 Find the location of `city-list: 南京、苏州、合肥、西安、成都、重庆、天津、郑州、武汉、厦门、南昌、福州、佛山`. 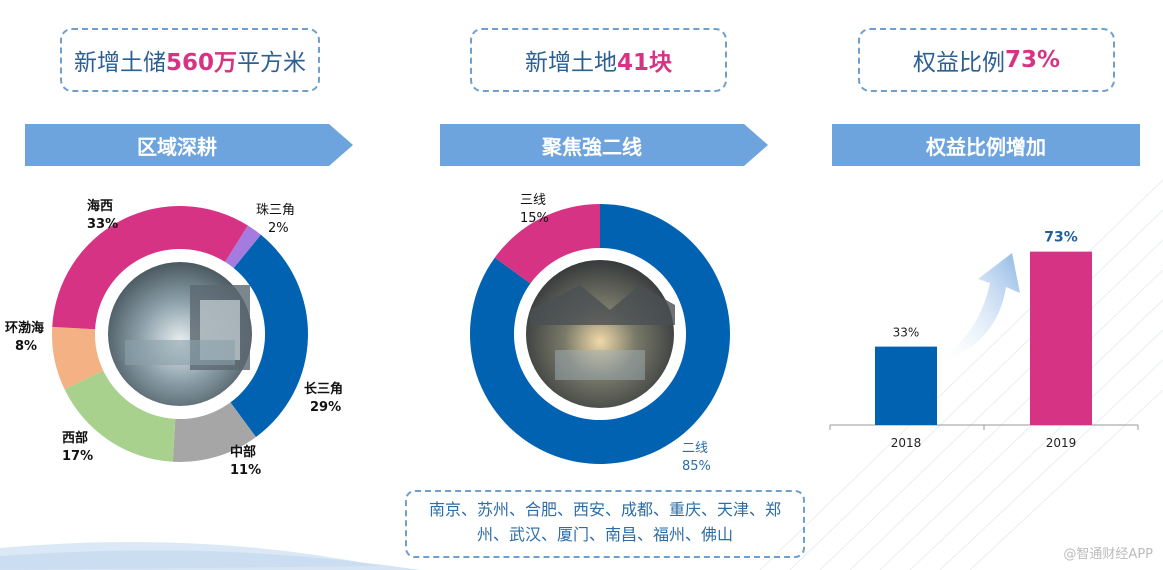

city-list: 南京、苏州、合肥、西安、成都、重庆、天津、郑州、武汉、厦门、南昌、福州、佛山 is located at coordinates (604, 522).